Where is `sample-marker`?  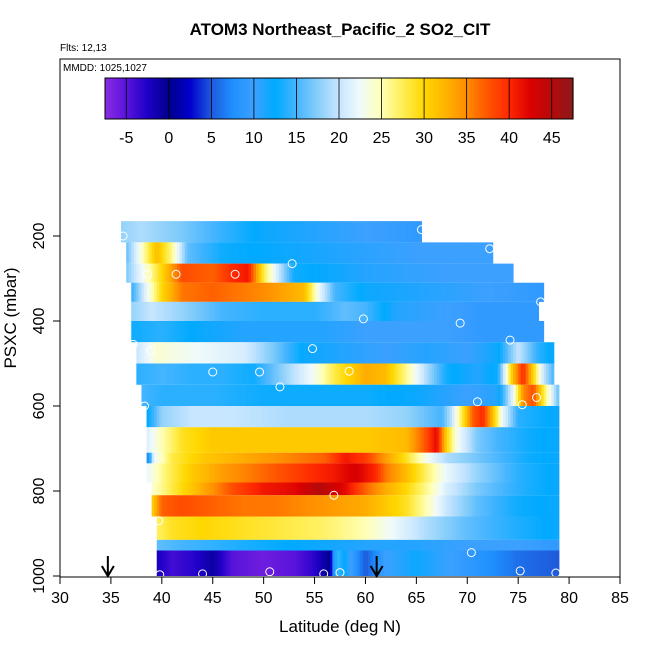 sample-marker is located at coordinates (324, 574).